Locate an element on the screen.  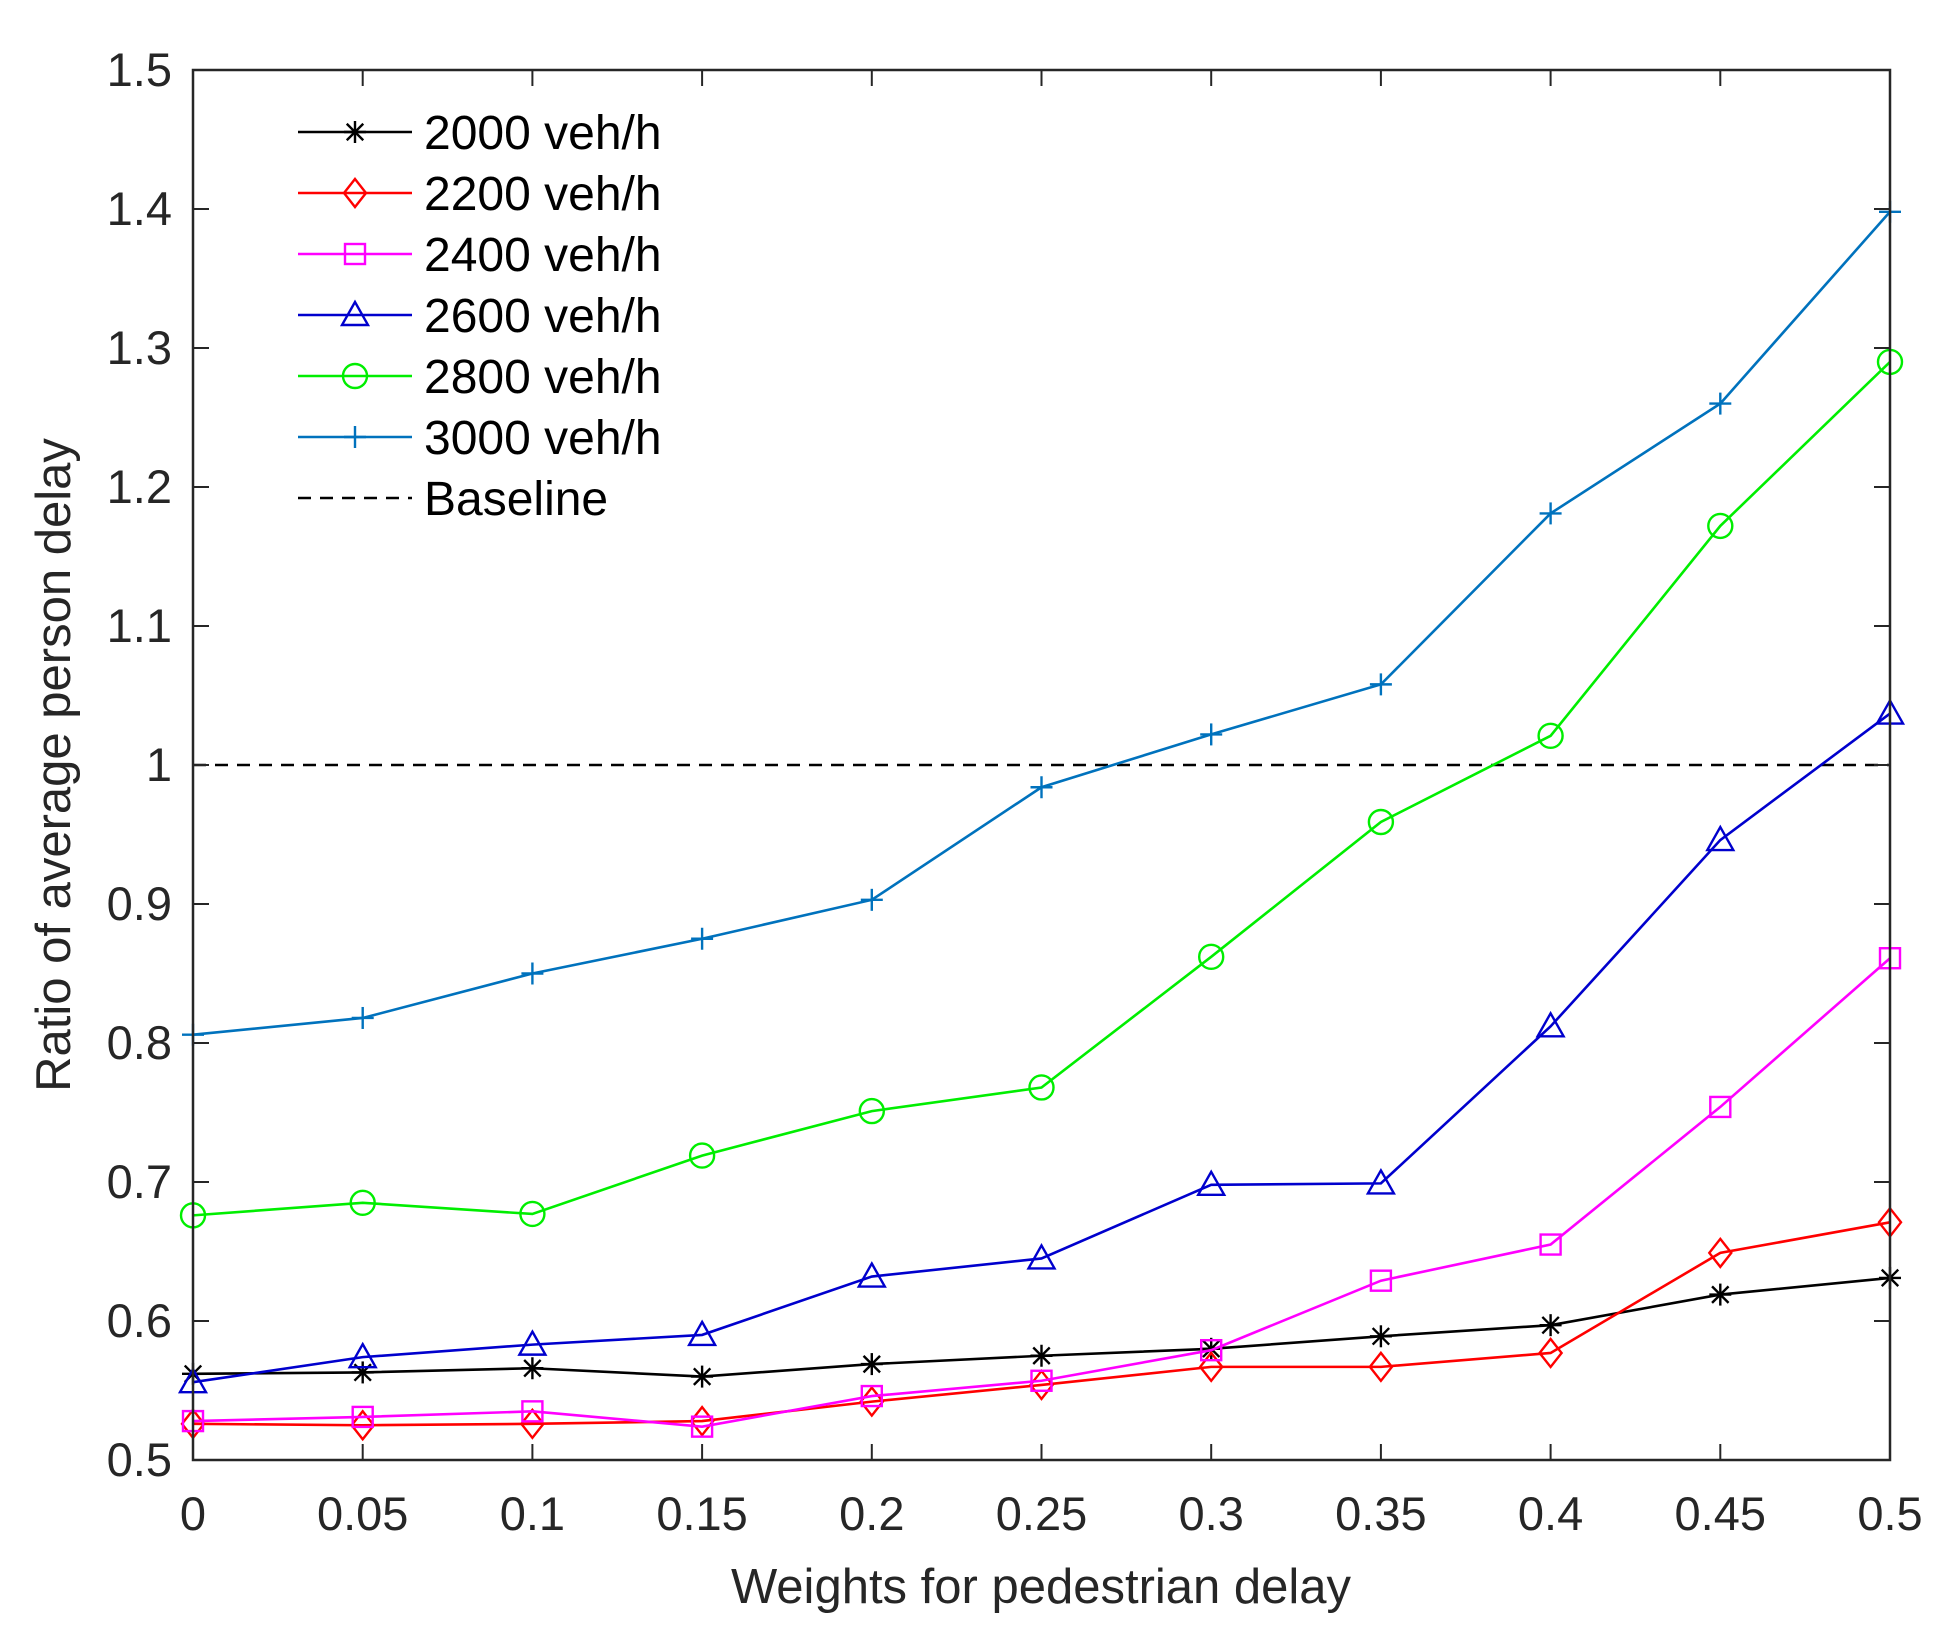
legend-label: 2600 veh/h is located at coordinates (543, 316).